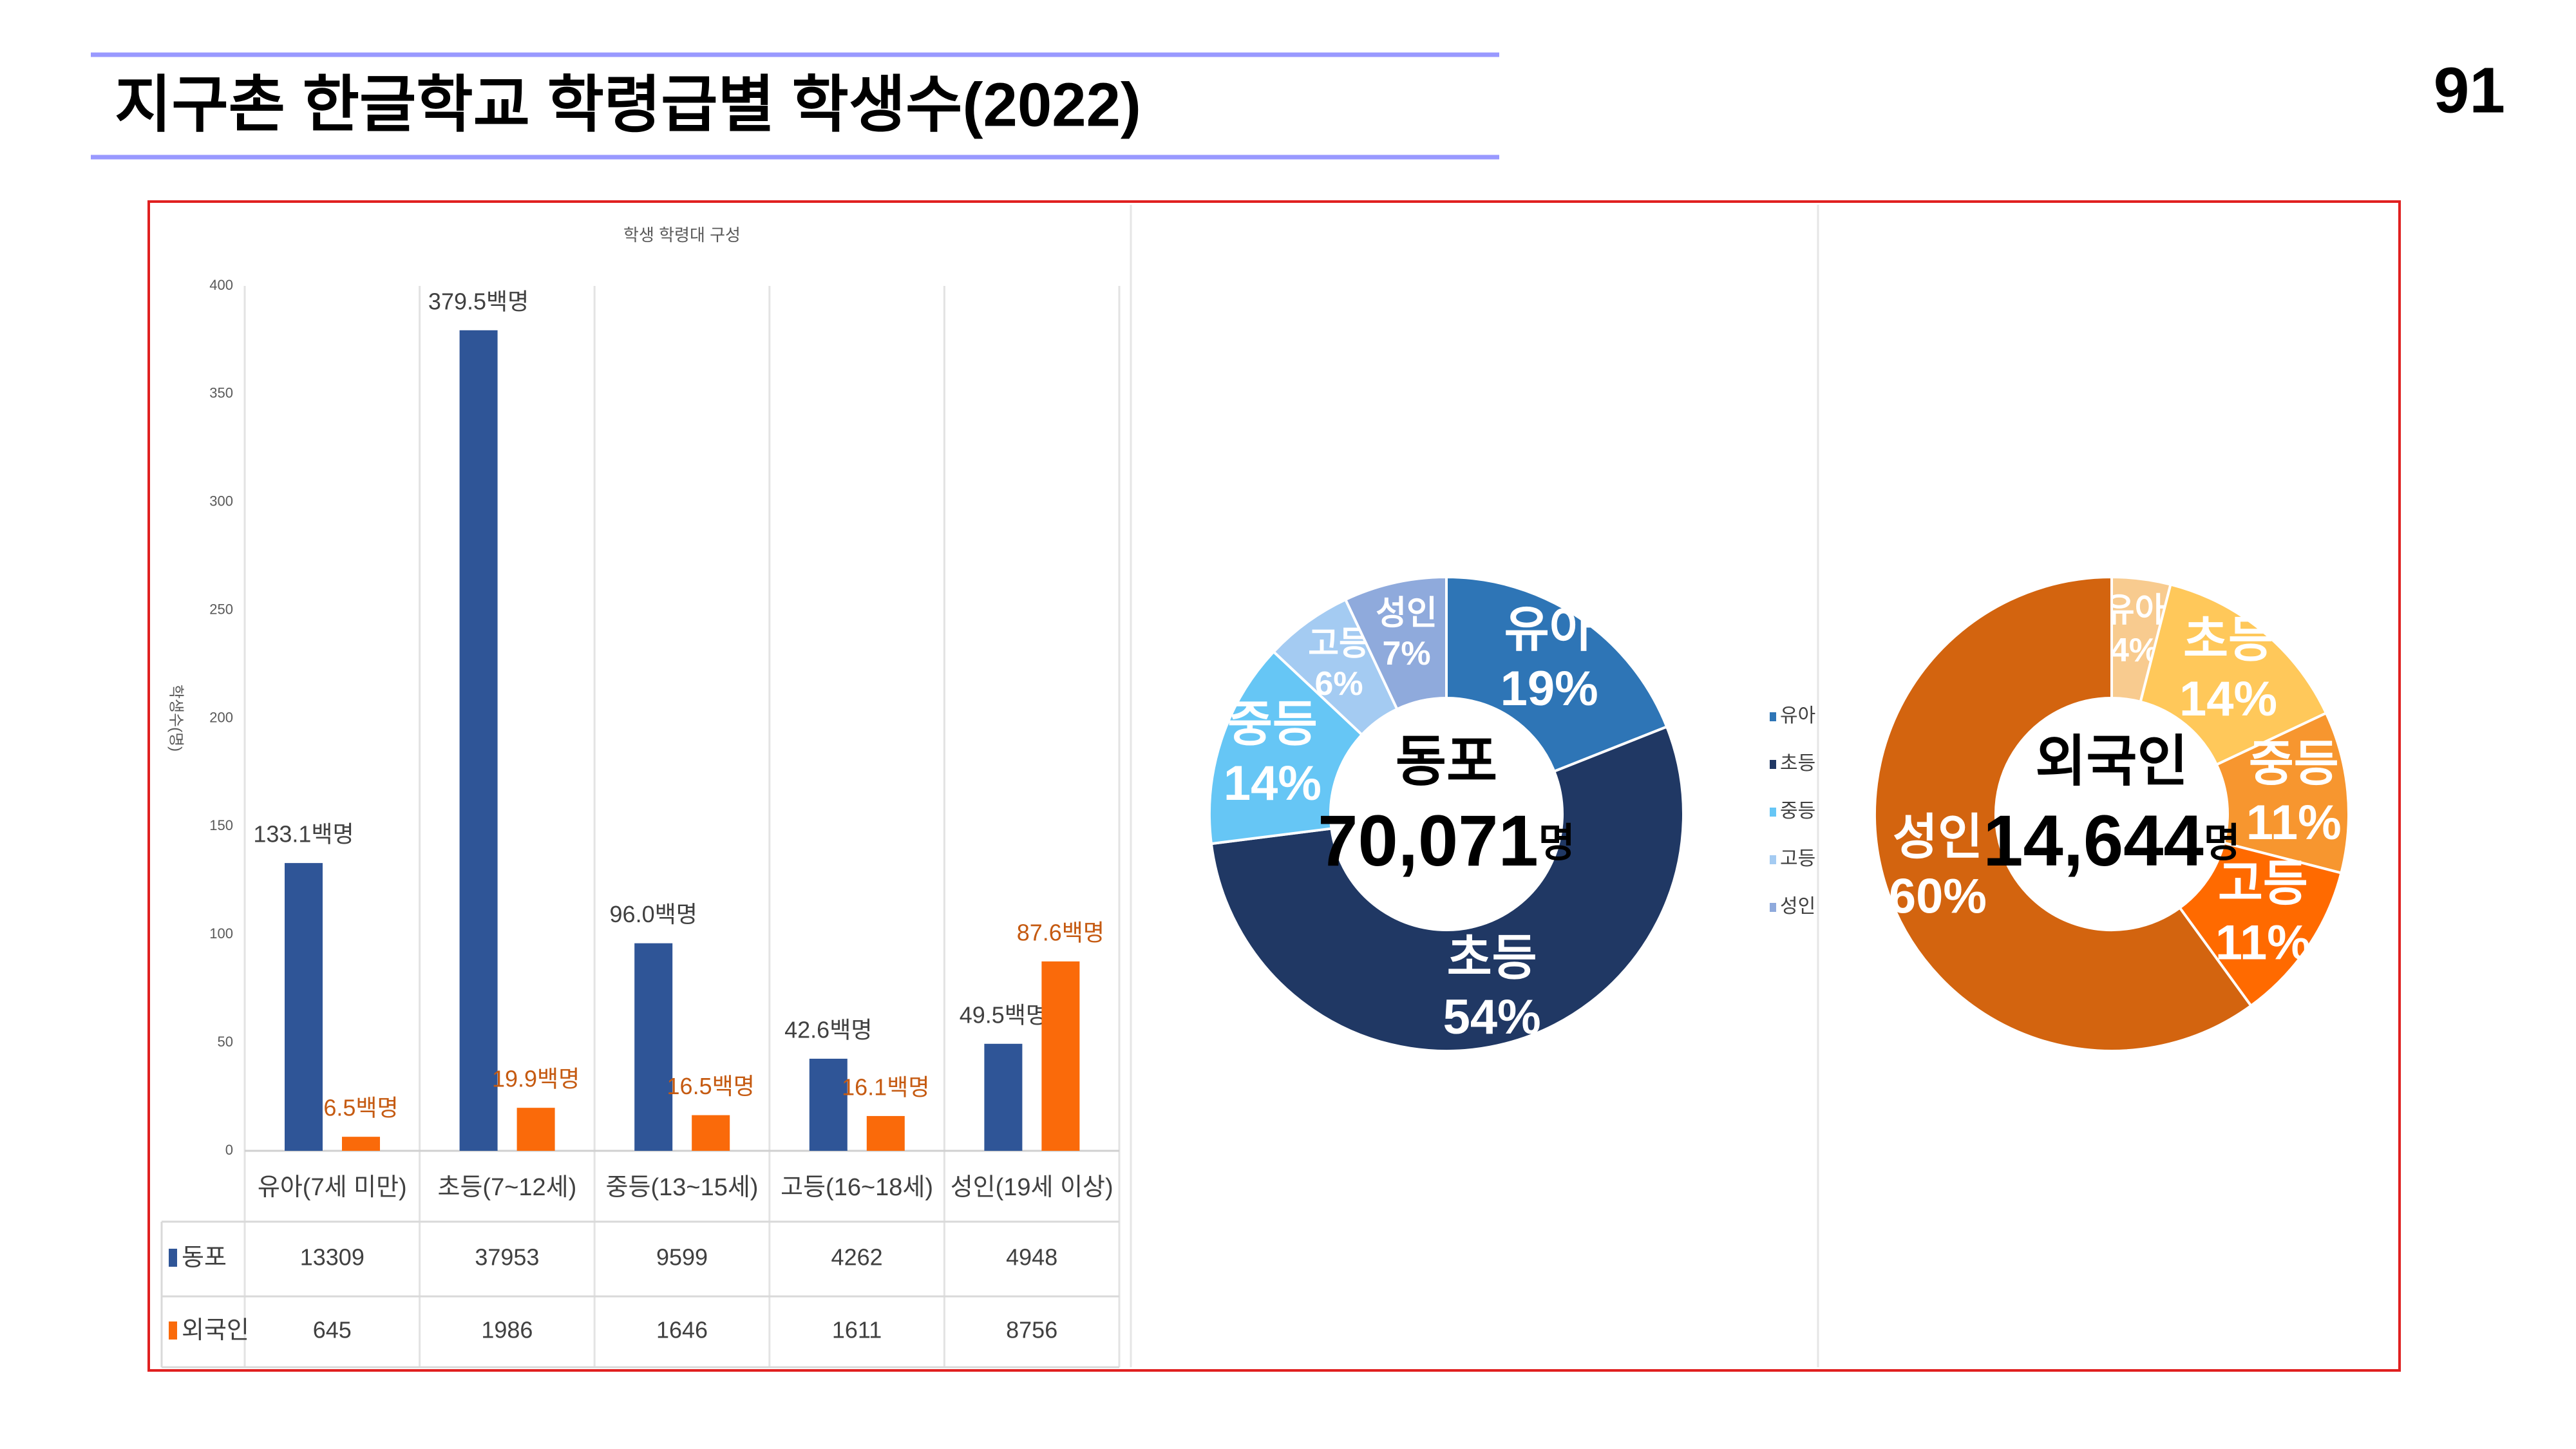 This screenshot has width=2576, height=1449. Describe the element at coordinates (1428, 841) in the screenshot. I see `center-value: 70,071` at that location.